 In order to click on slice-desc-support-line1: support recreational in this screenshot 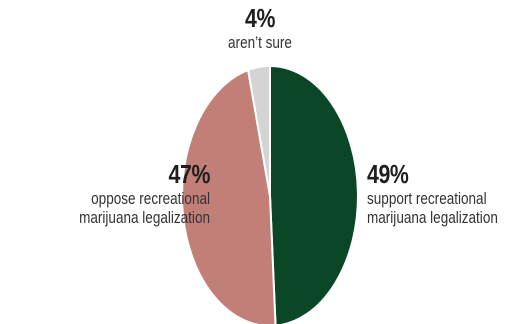, I will do `click(427, 198)`.